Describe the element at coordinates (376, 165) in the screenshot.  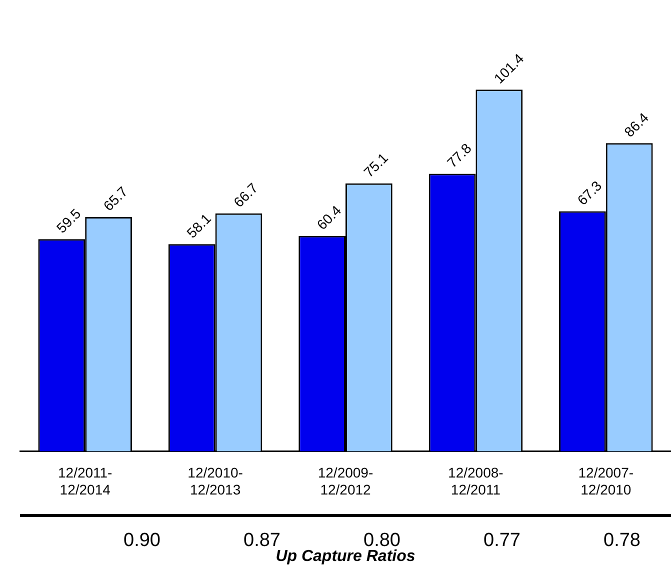
I see `data-label: 75.1` at that location.